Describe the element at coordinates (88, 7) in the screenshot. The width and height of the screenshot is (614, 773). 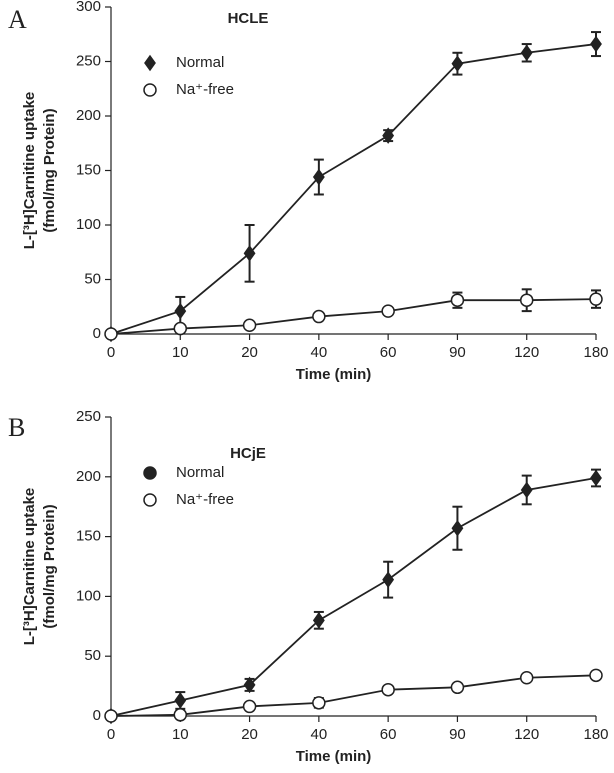
I see `y-tick-label: 300` at that location.